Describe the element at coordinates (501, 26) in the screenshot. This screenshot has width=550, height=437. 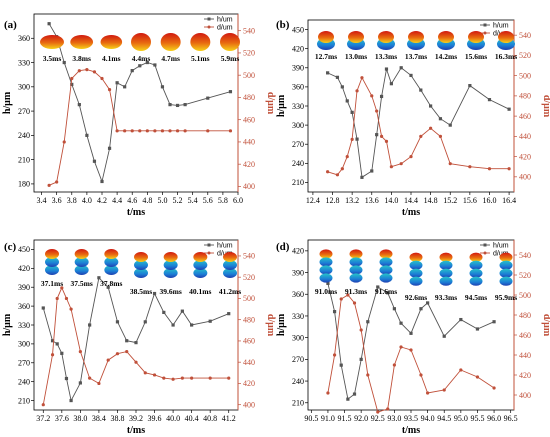
I see `legend-label: h/um` at that location.